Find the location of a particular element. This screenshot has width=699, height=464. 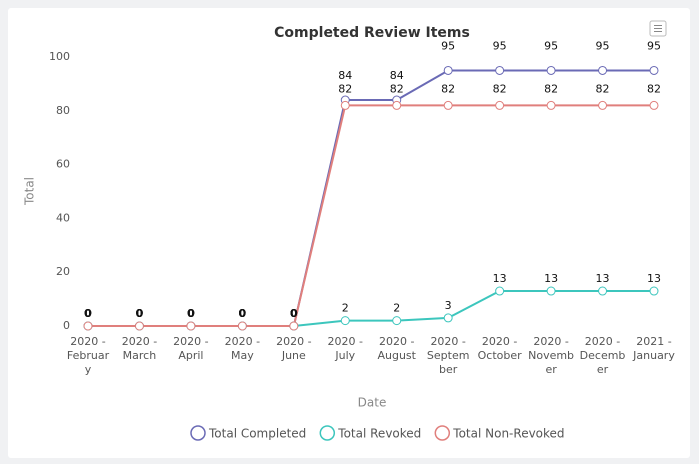

x-tick-label: 2020 -May is located at coordinates (242, 348).